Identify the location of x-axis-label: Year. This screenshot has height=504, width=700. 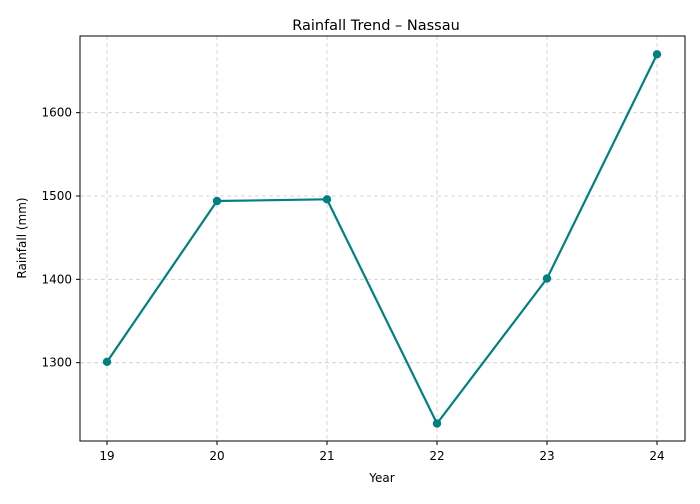
(381, 478).